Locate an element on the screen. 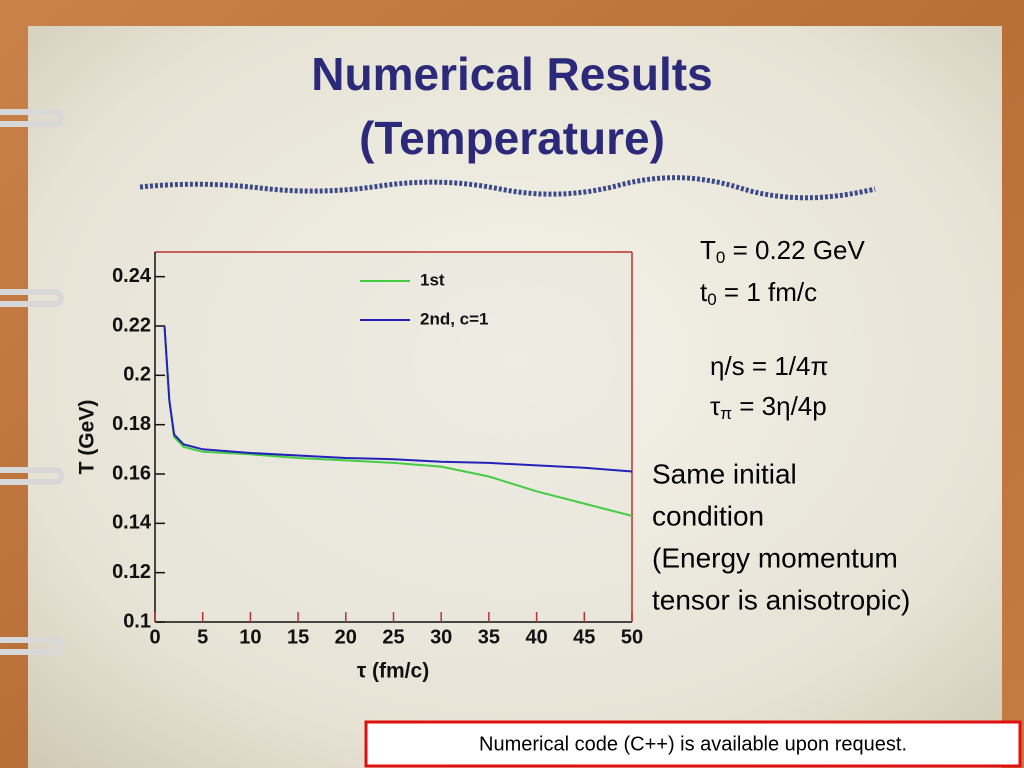 This screenshot has width=1024, height=768. x-tick-label: 15 is located at coordinates (298, 637).